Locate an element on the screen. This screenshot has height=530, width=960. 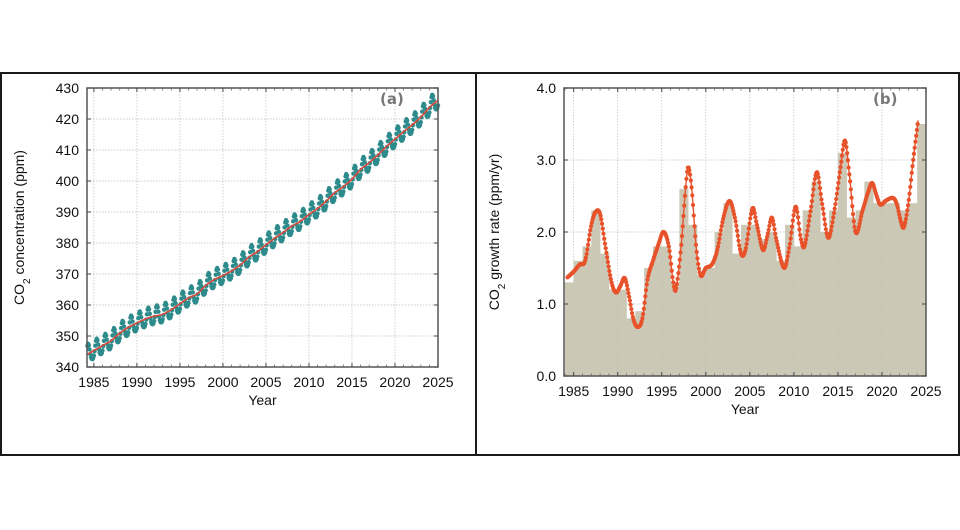
y-tick-label: 340 is located at coordinates (68, 367).